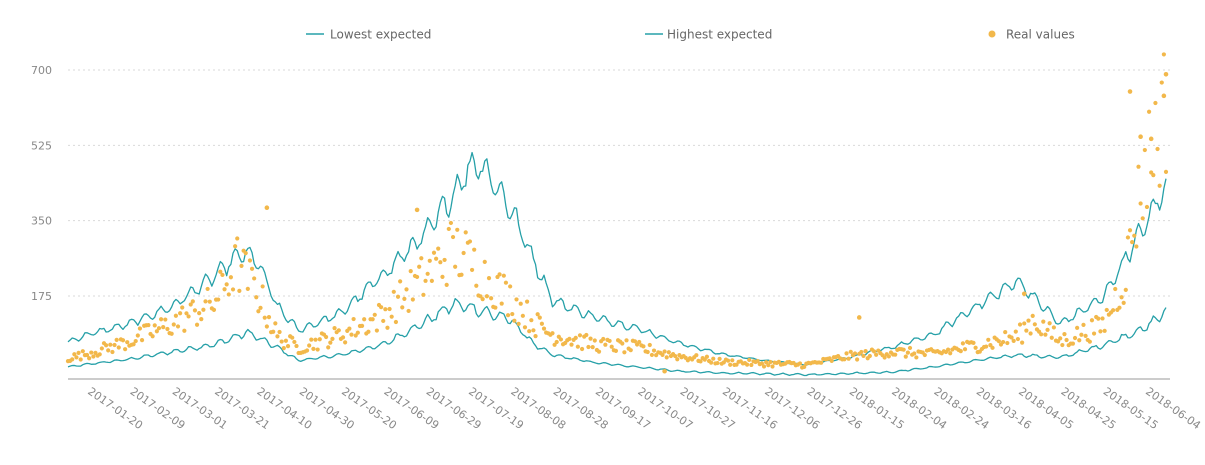 This screenshot has height=465, width=1205. I want to click on y-tick-label: 350, so click(41, 221).